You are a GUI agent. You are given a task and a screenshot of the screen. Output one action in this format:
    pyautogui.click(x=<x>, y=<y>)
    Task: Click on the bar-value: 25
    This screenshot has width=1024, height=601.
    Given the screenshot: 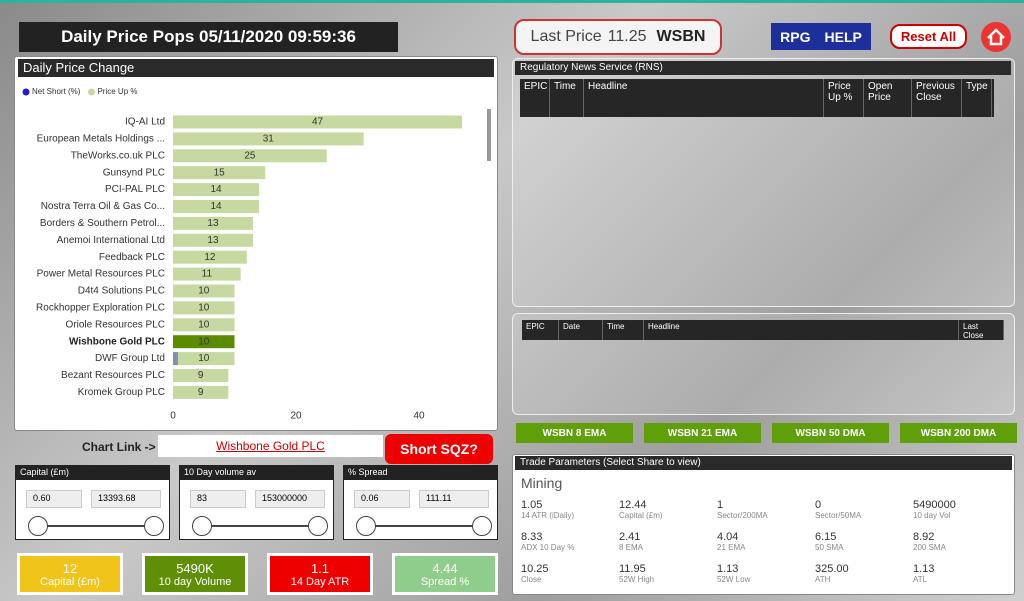 What is the action you would take?
    pyautogui.click(x=250, y=155)
    